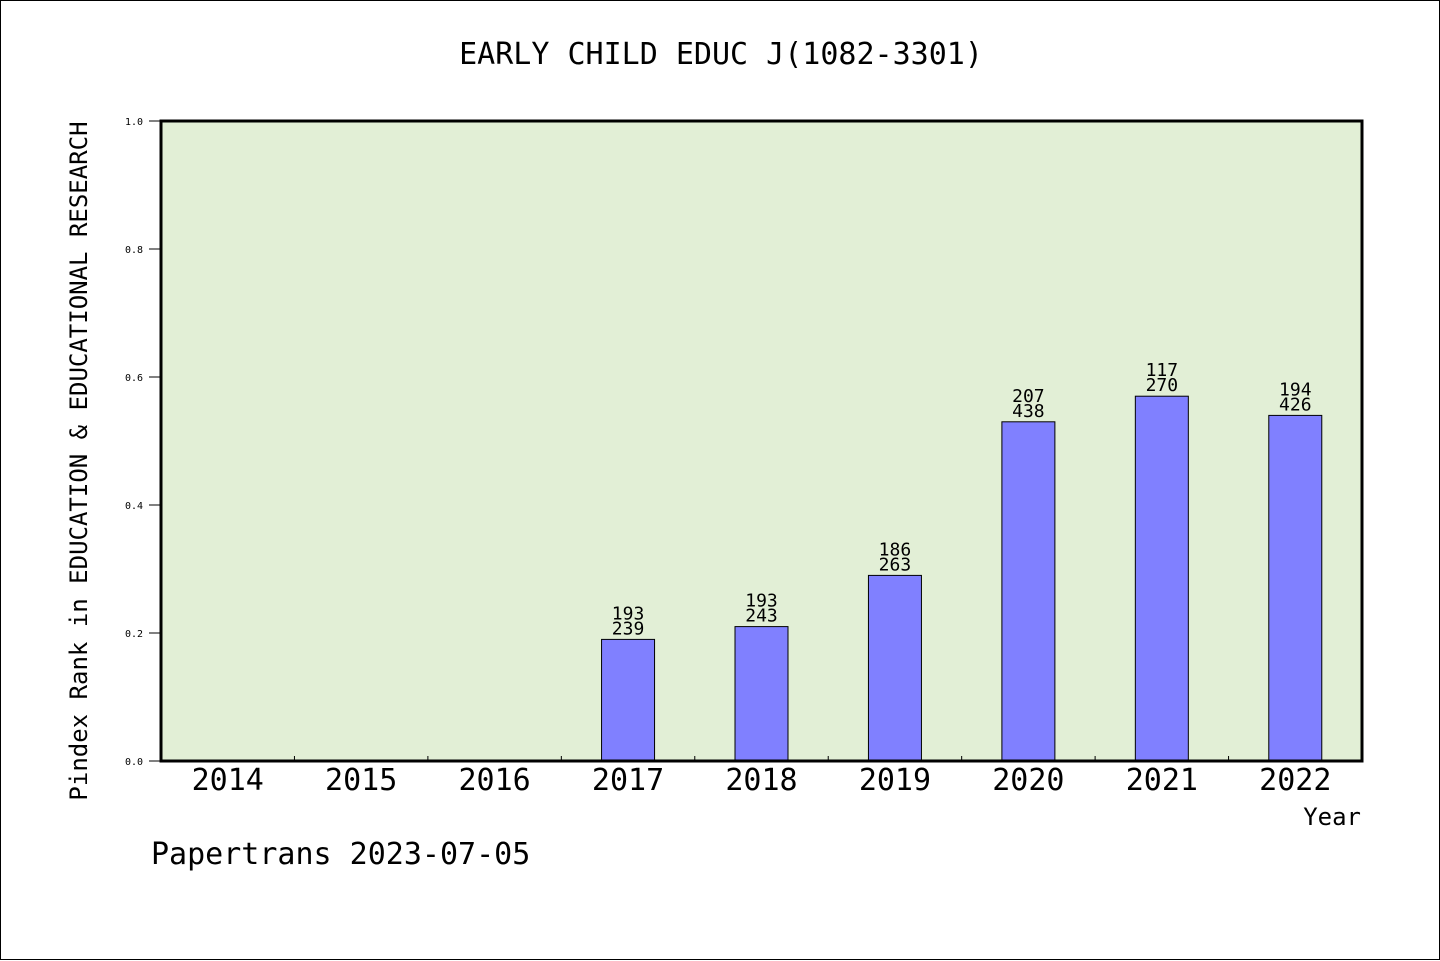 The width and height of the screenshot is (1440, 961). I want to click on y-tick-label: 0.8, so click(134, 250).